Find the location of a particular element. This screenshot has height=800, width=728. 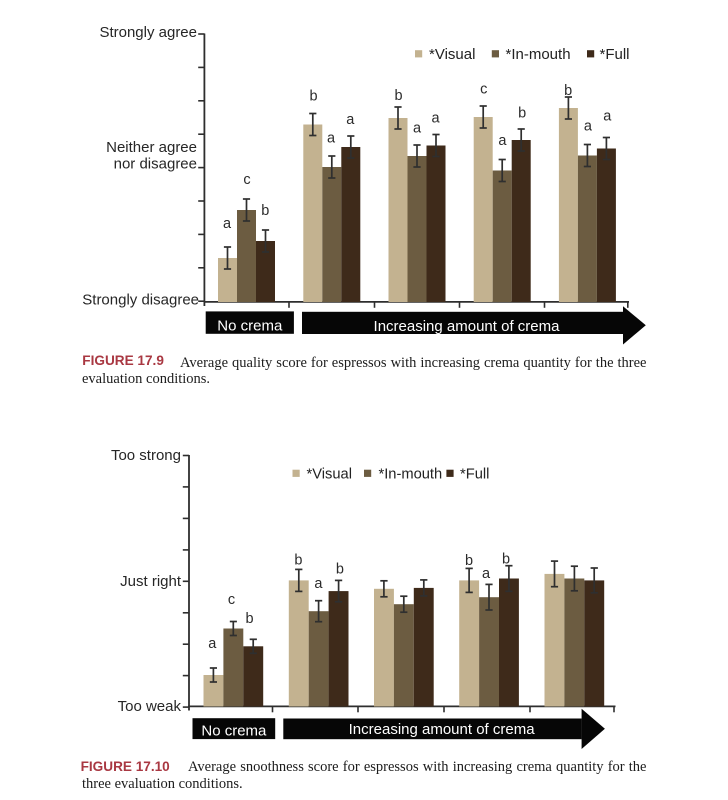

svg-text: Neither agree is located at coordinates (151, 147).